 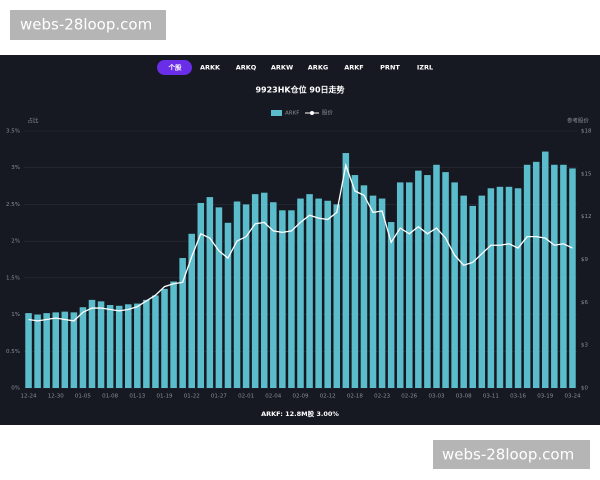 I want to click on x-tick-label: 02-26, so click(x=409, y=397).